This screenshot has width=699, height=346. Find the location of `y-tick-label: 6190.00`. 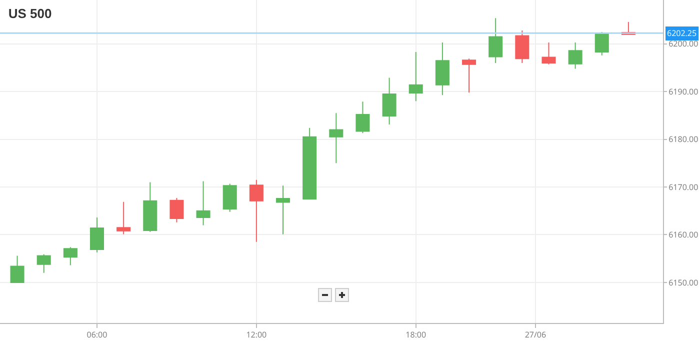

y-tick-label: 6190.00 is located at coordinates (683, 92).